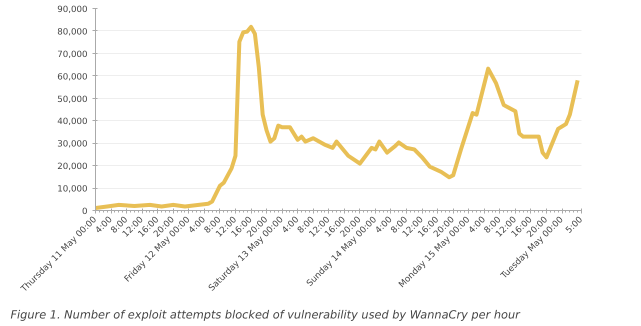  What do you see at coordinates (72, 167) in the screenshot?
I see `y-tick-label: 20,000` at bounding box center [72, 167].